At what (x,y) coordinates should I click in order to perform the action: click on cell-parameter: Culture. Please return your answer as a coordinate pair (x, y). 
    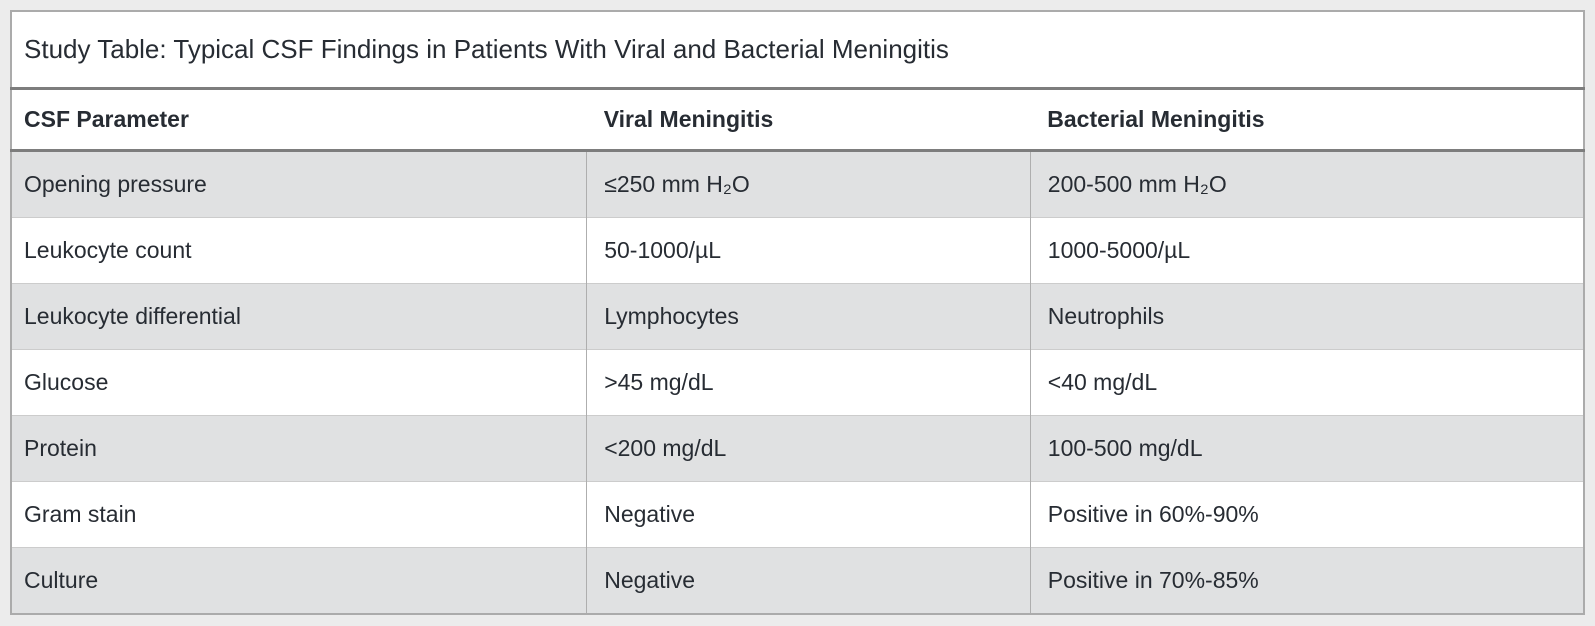
    Looking at the image, I should click on (299, 580).